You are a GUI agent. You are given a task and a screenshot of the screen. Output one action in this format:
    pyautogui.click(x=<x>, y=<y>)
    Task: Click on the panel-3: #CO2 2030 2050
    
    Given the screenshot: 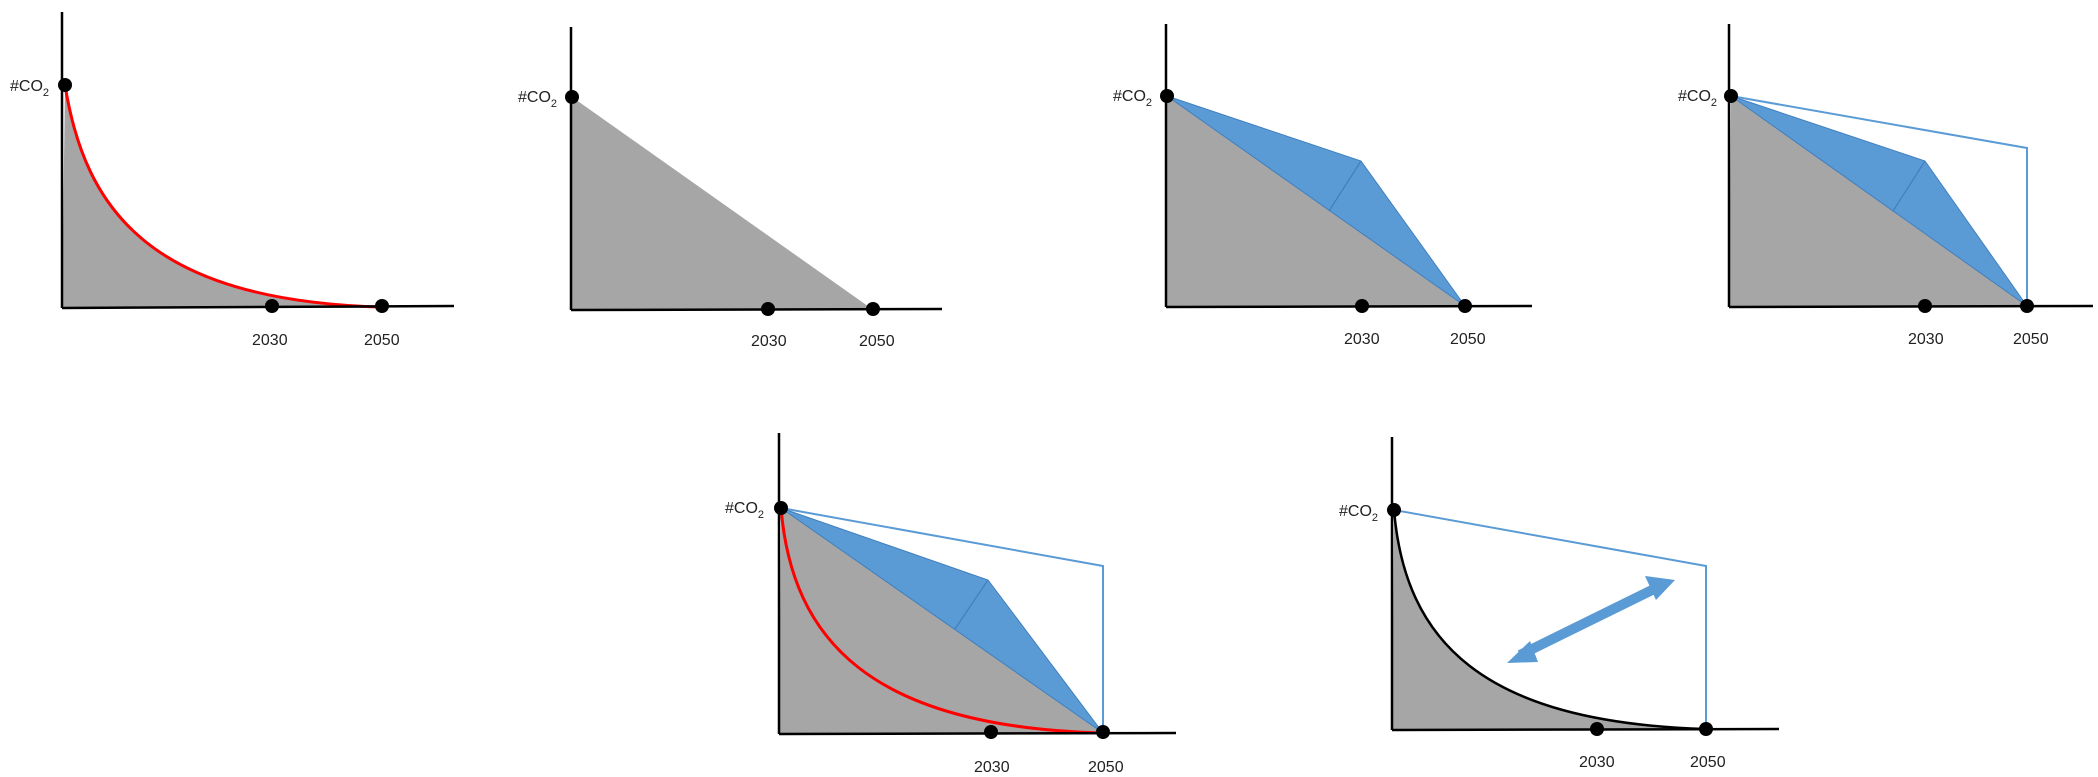 What is the action you would take?
    pyautogui.click(x=1323, y=186)
    